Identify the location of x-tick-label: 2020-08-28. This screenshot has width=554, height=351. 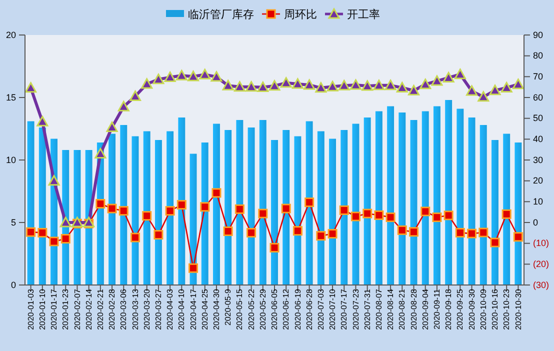
(413, 309).